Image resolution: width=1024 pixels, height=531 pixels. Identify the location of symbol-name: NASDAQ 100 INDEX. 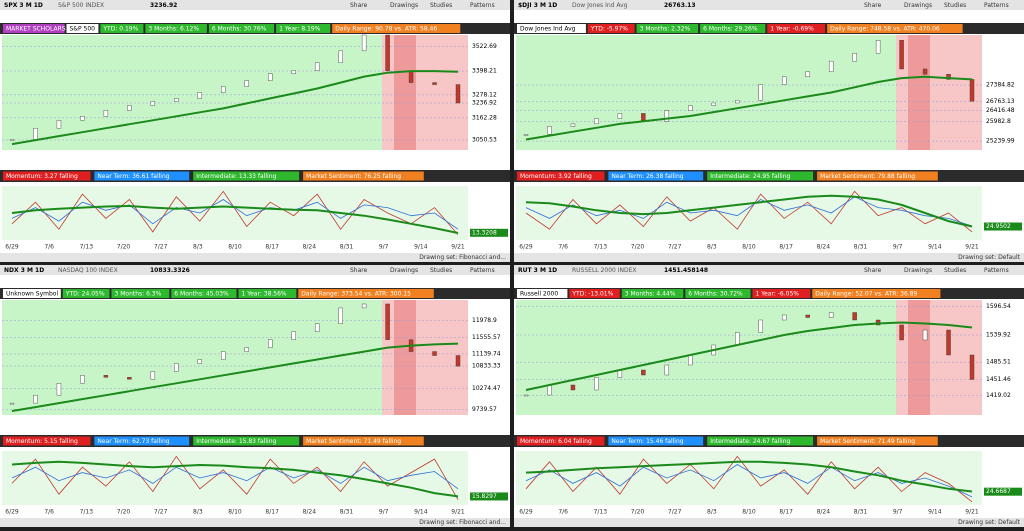
(88, 270).